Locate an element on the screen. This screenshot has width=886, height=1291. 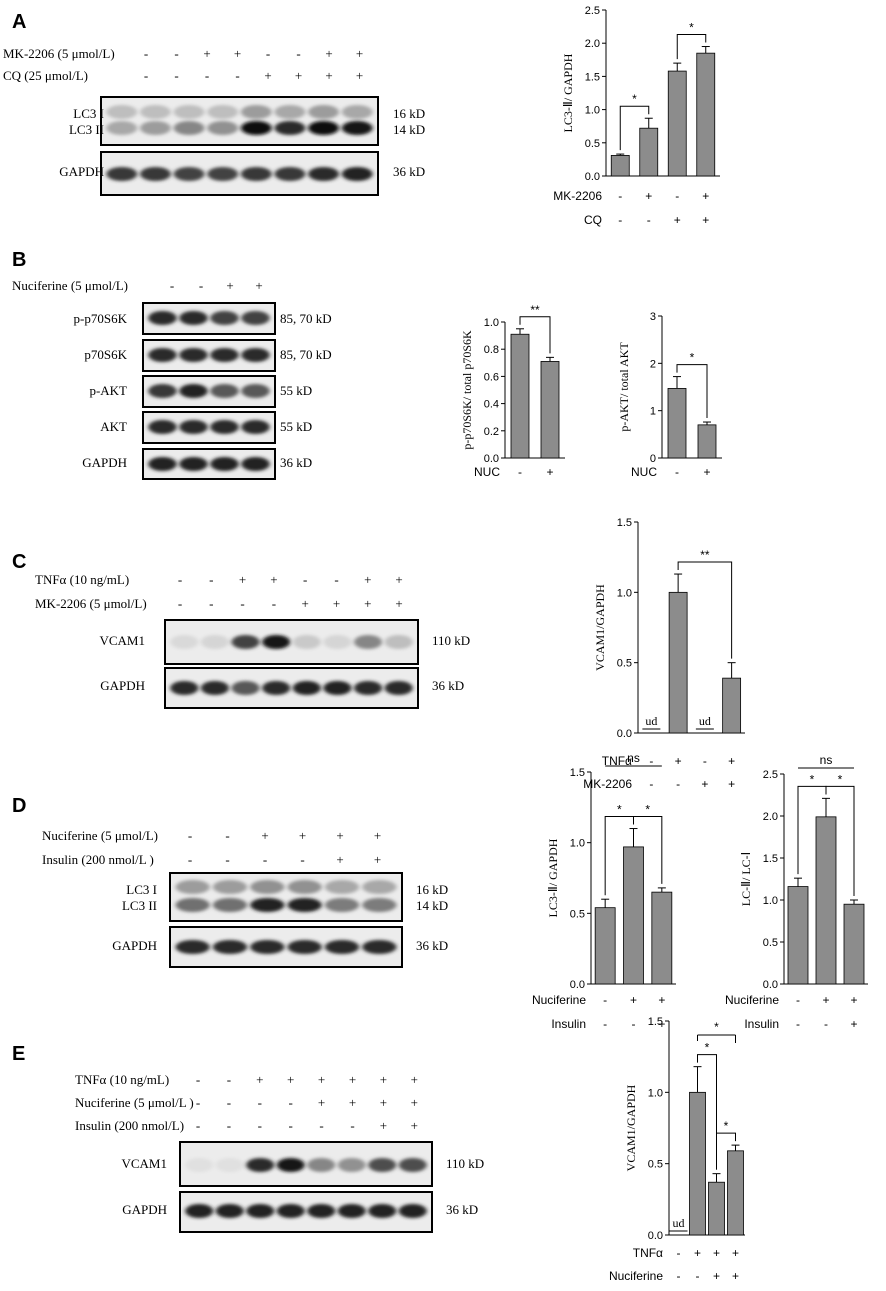
treatment-label: CQ (25 μmol/L) is located at coordinates (45, 75).